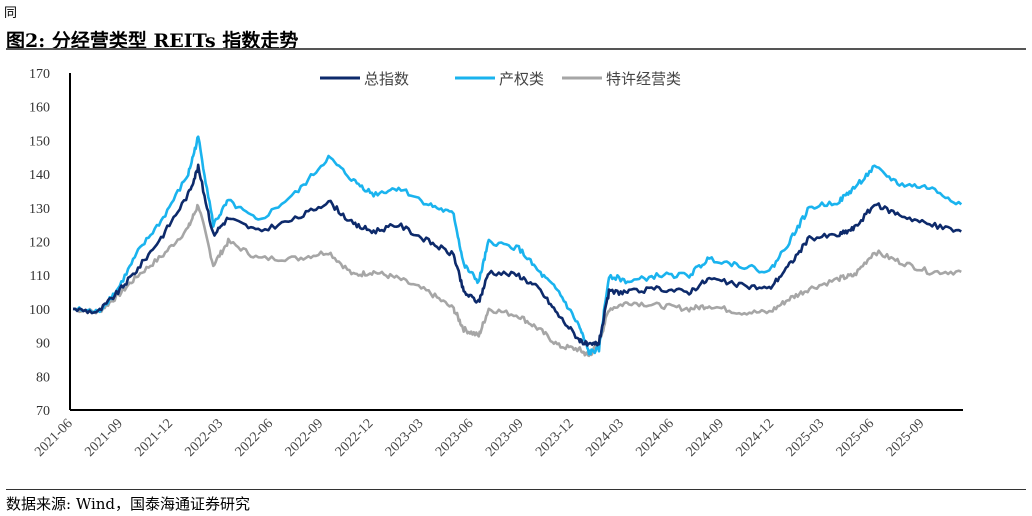 This screenshot has width=1032, height=516. Describe the element at coordinates (39, 175) in the screenshot. I see `y-tick-label: 140` at that location.